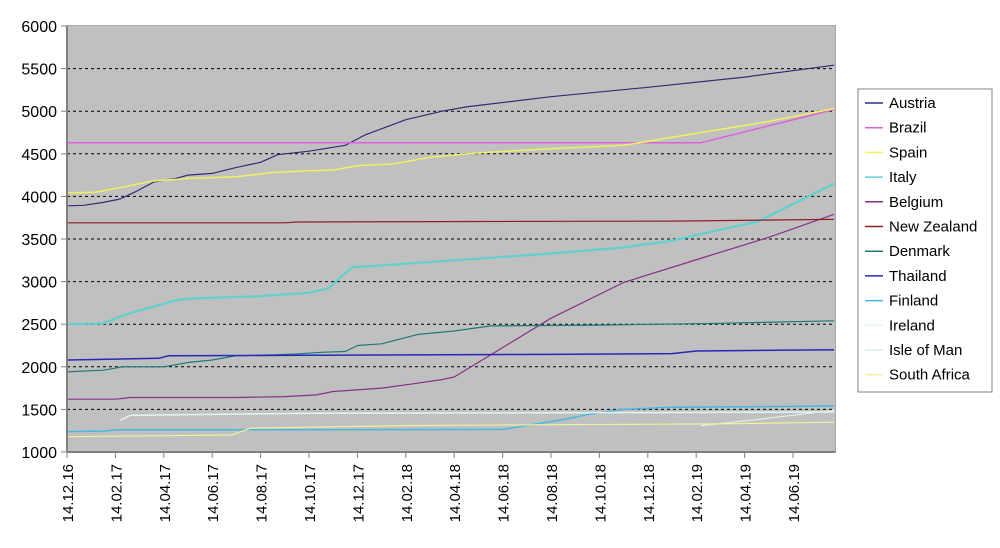  What do you see at coordinates (930, 375) in the screenshot?
I see `legend-label: South Africa` at bounding box center [930, 375].